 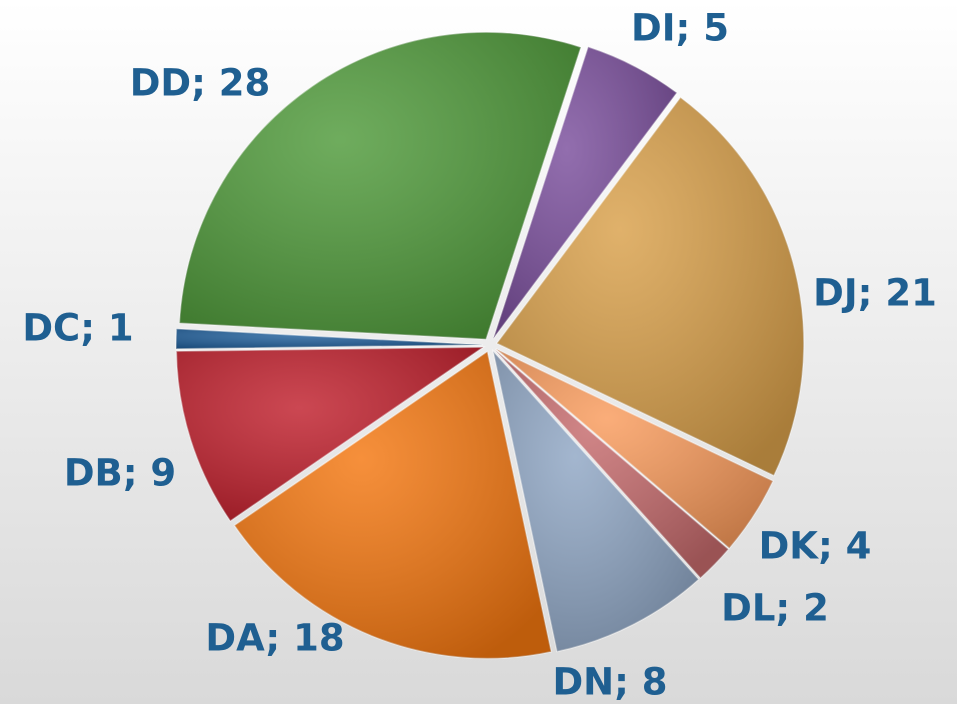 I want to click on slice-group: DK, so click(x=634, y=449).